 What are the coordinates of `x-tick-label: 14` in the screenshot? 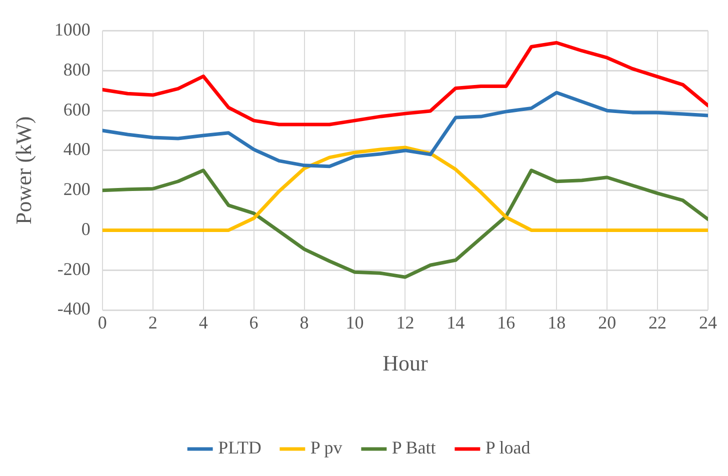 It's located at (455, 322).